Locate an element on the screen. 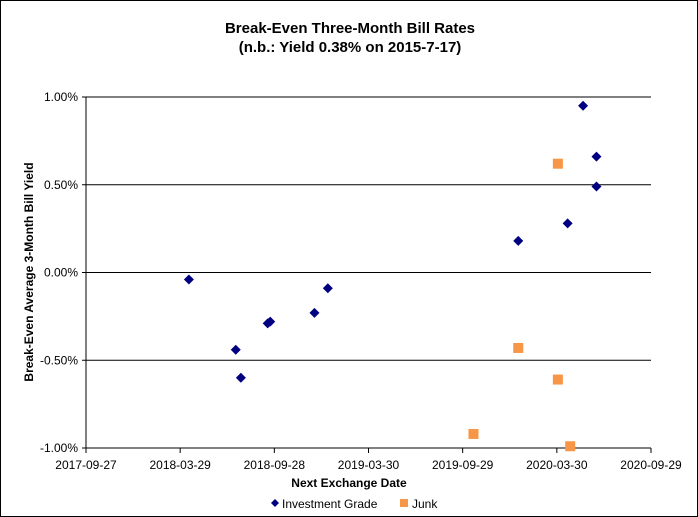 Image resolution: width=698 pixels, height=517 pixels. x-tick-label: 2020-09-29 is located at coordinates (651, 465).